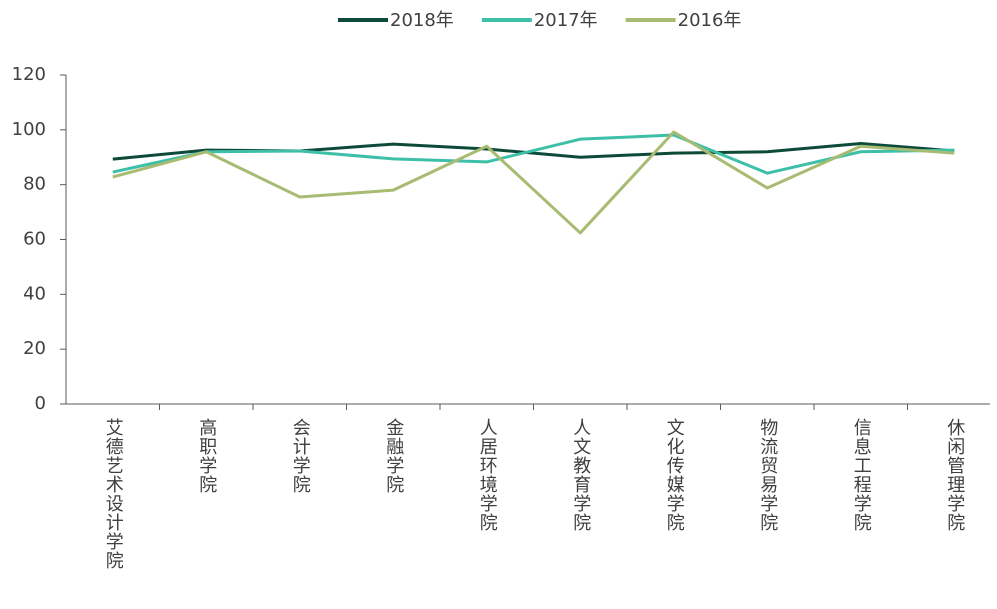 The height and width of the screenshot is (609, 997). What do you see at coordinates (422, 20) in the screenshot?
I see `legend-label: 2018年` at bounding box center [422, 20].